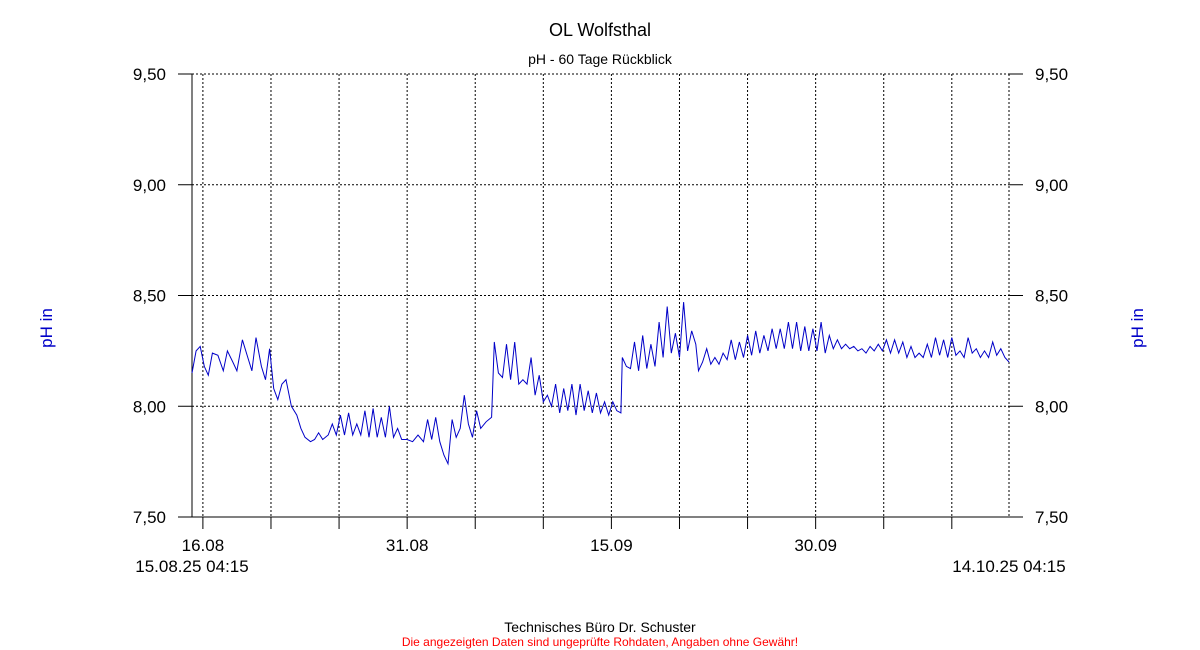  I want to click on y-axis-label-left: pH in, so click(46, 328).